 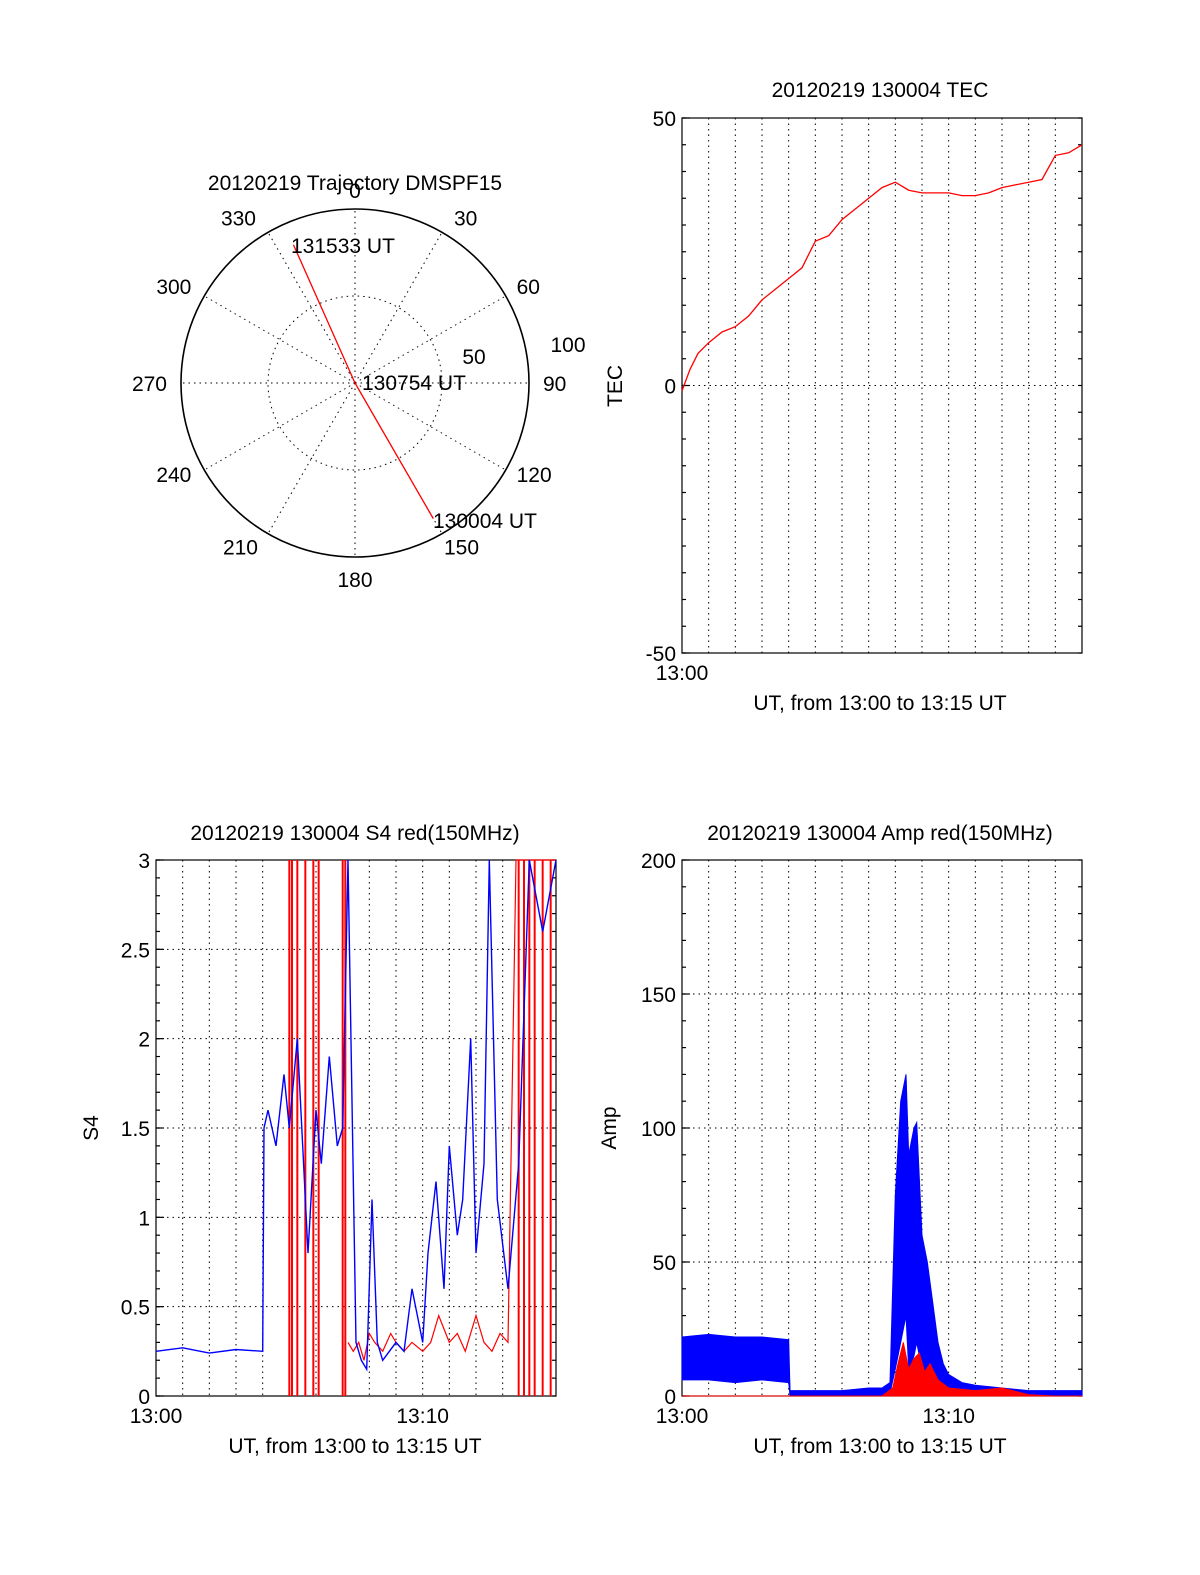 What do you see at coordinates (354, 833) in the screenshot?
I see `s4-title: 20120219 130004 S4 red(150MHz)` at bounding box center [354, 833].